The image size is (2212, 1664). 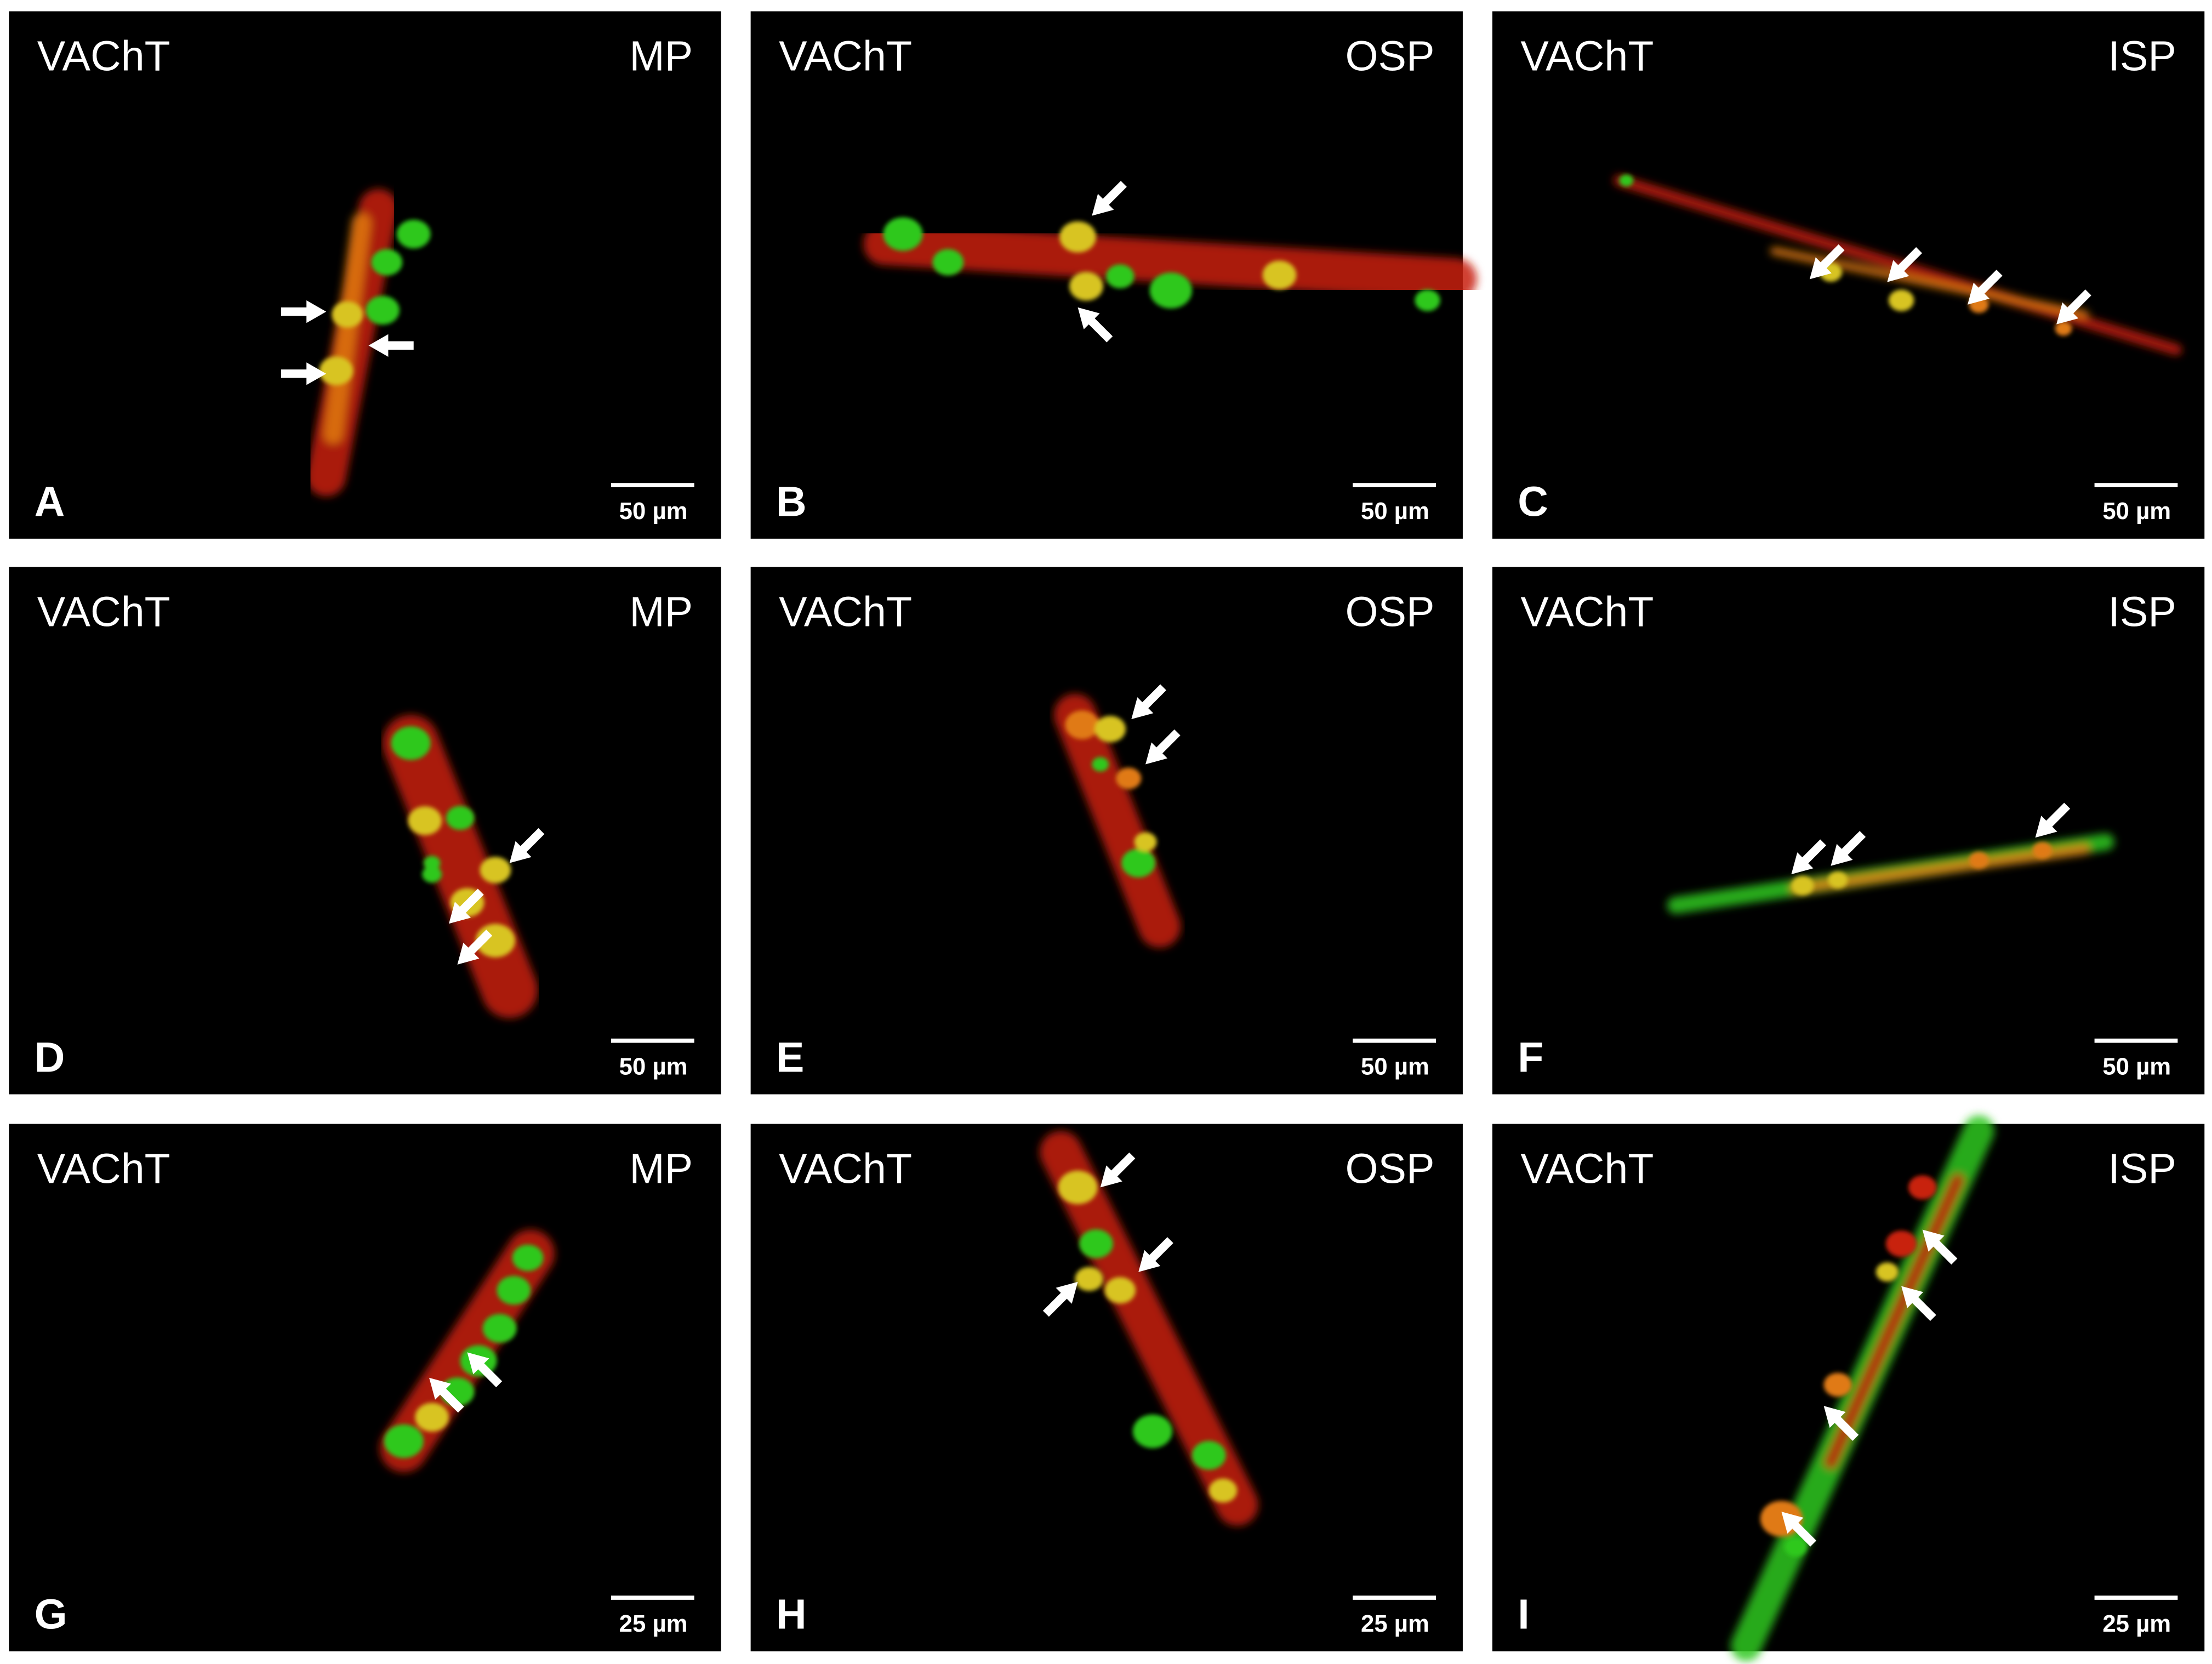 What do you see at coordinates (51, 1614) in the screenshot?
I see `panel-letter: G` at bounding box center [51, 1614].